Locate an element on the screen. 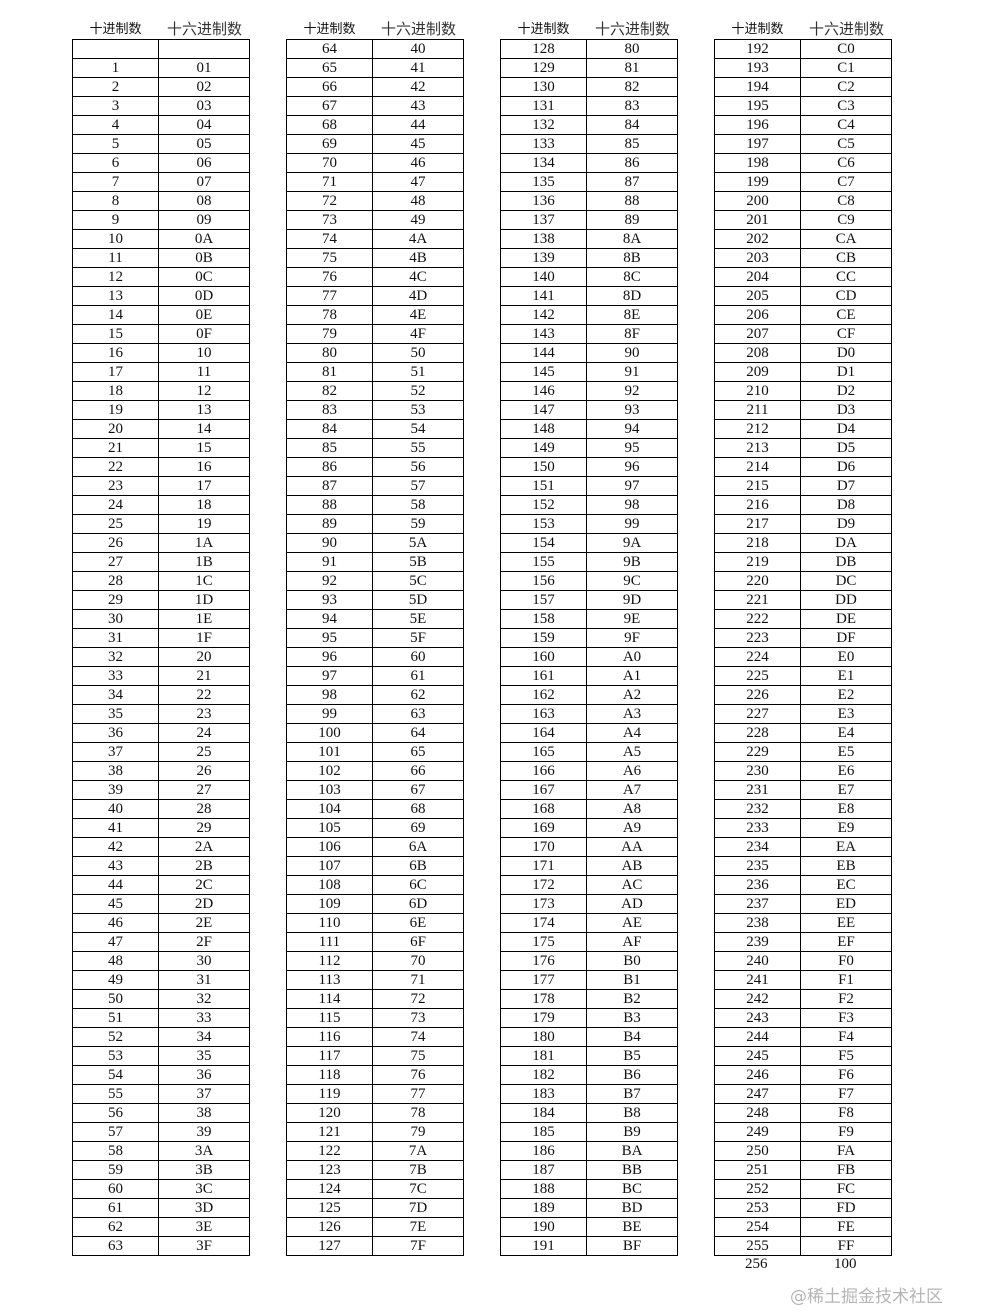 This screenshot has width=983, height=1312. hex-cell: C2 is located at coordinates (846, 87).